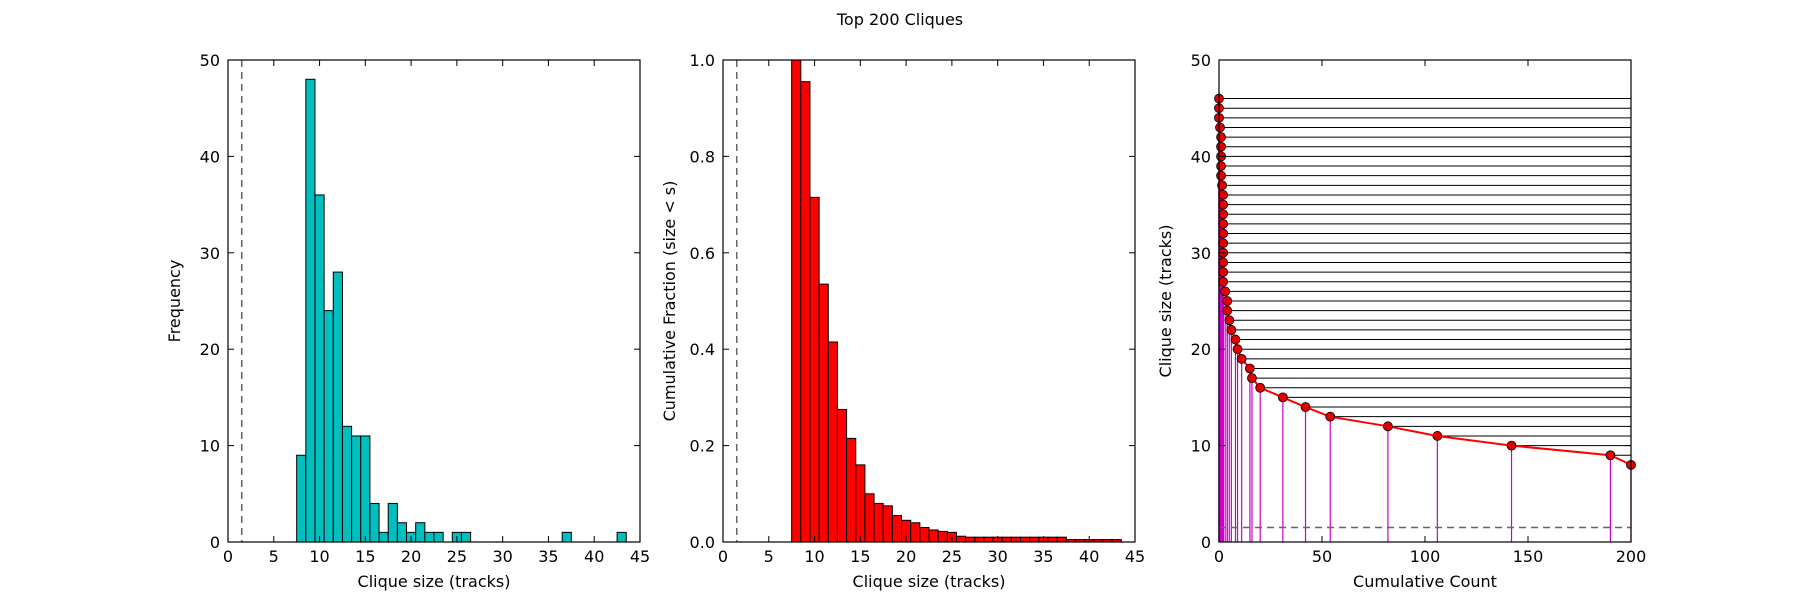 This screenshot has height=600, width=1800. What do you see at coordinates (900, 19) in the screenshot?
I see `figure-title: Top 200 Cliques` at bounding box center [900, 19].